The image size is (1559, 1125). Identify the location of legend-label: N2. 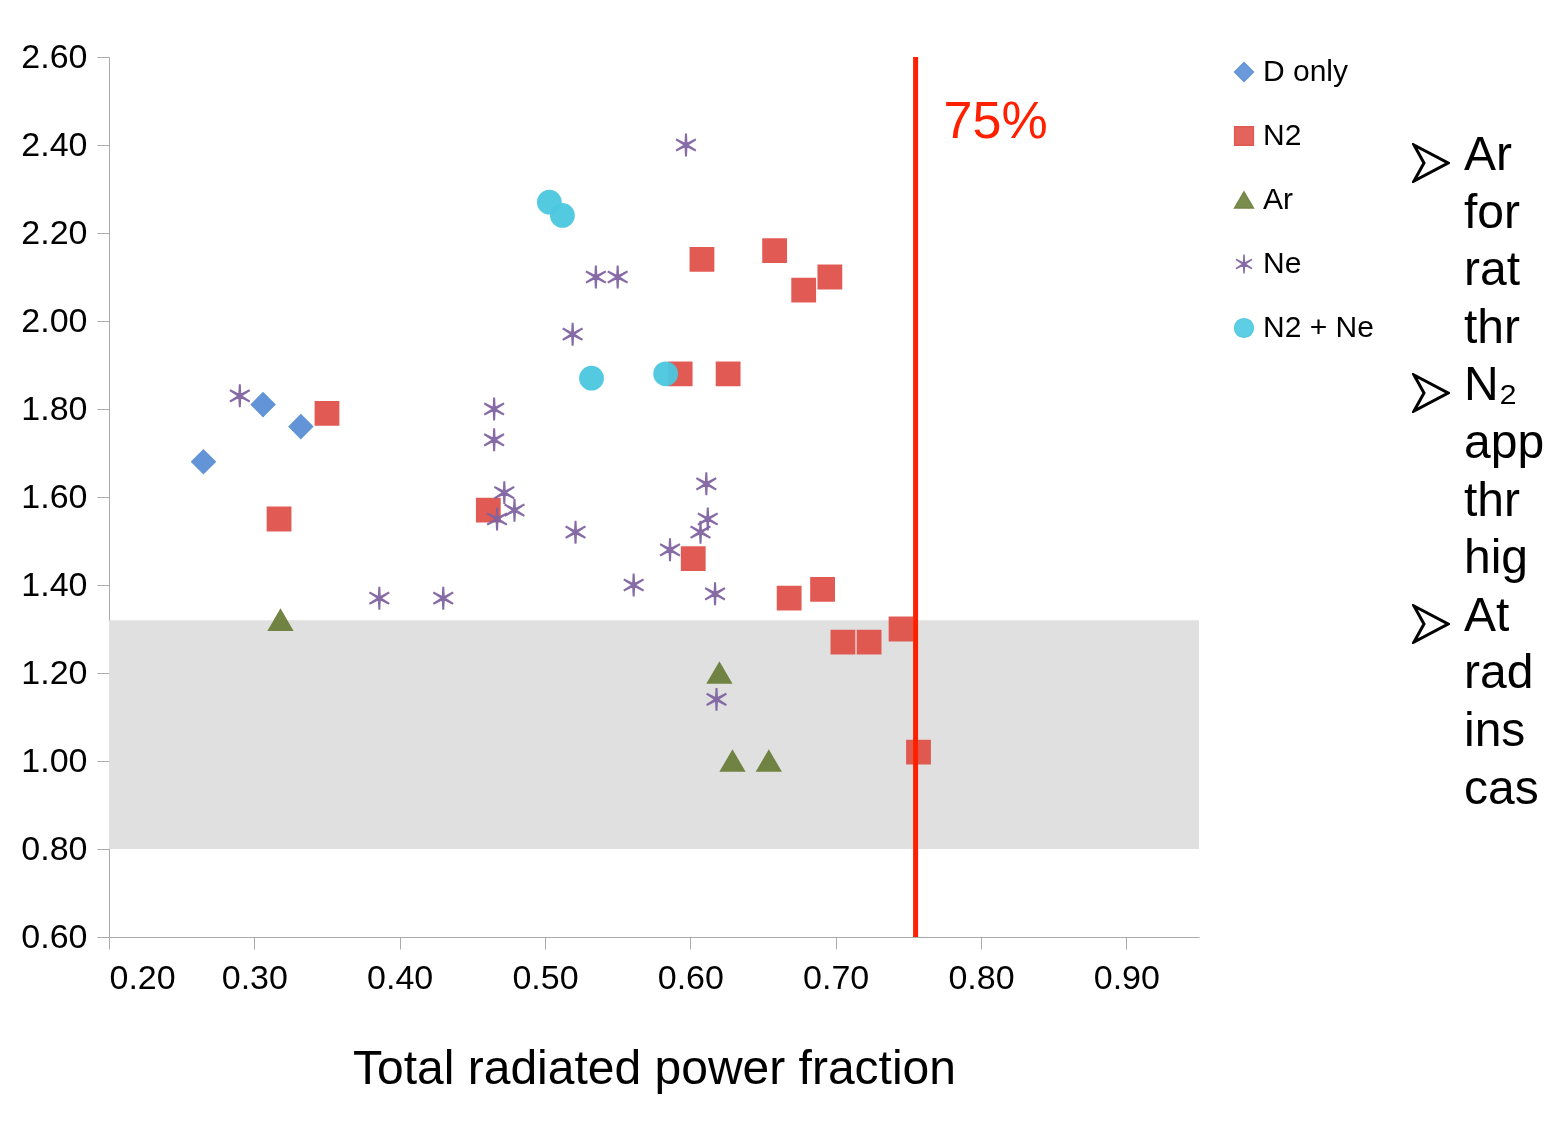
(1282, 134).